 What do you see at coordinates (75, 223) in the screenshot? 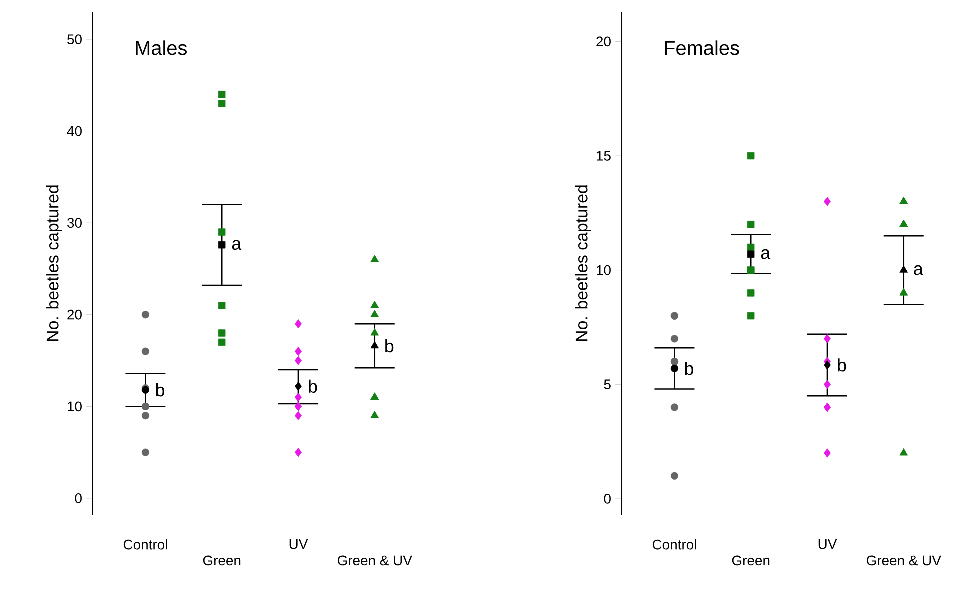
I see `y-tick-label: 30` at bounding box center [75, 223].